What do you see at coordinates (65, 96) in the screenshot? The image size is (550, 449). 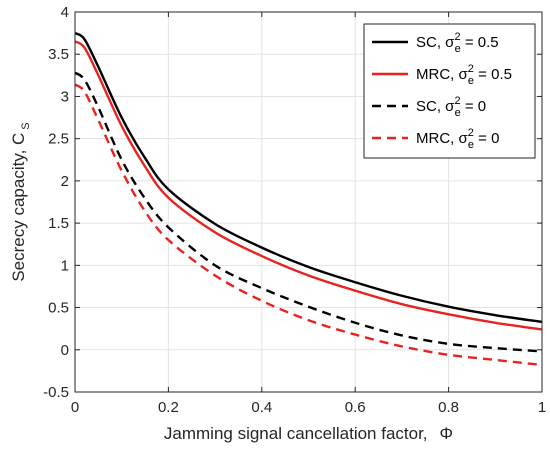 I see `y-tick-label: 3` at bounding box center [65, 96].